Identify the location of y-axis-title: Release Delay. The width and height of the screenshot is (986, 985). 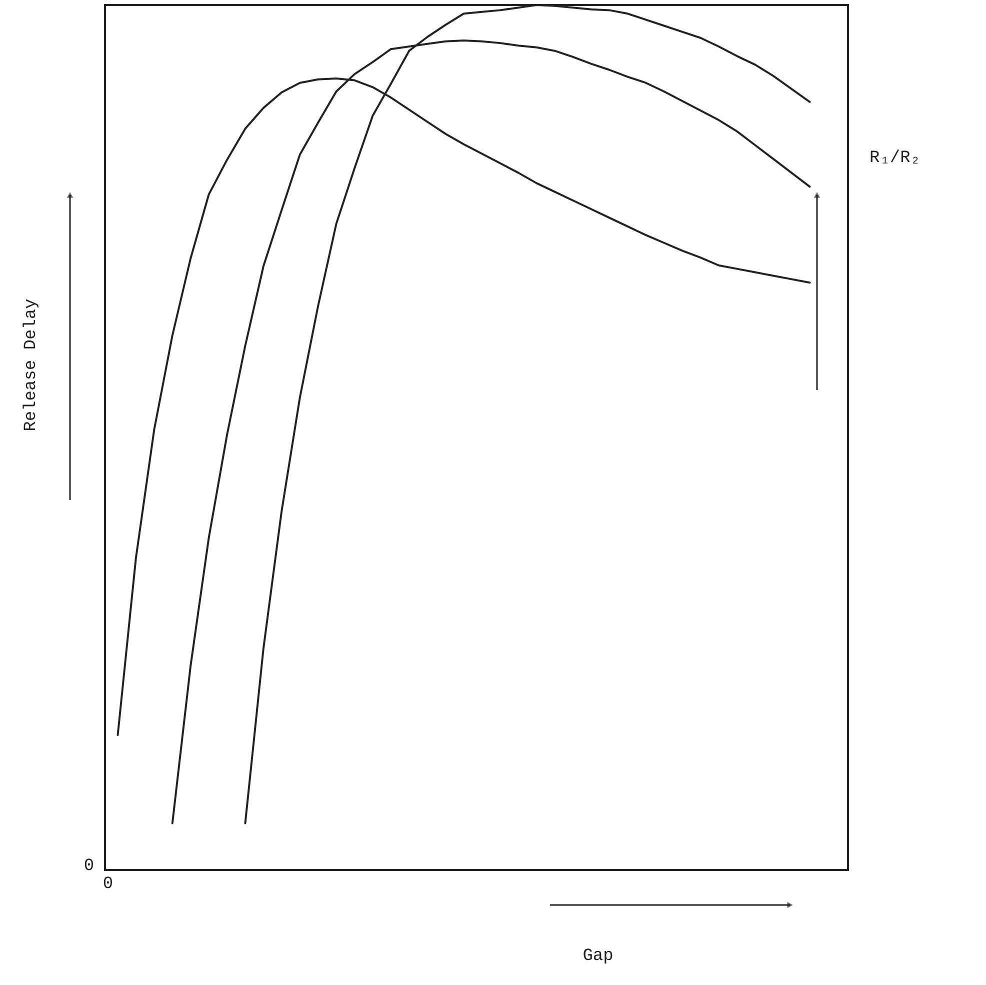
(31, 365).